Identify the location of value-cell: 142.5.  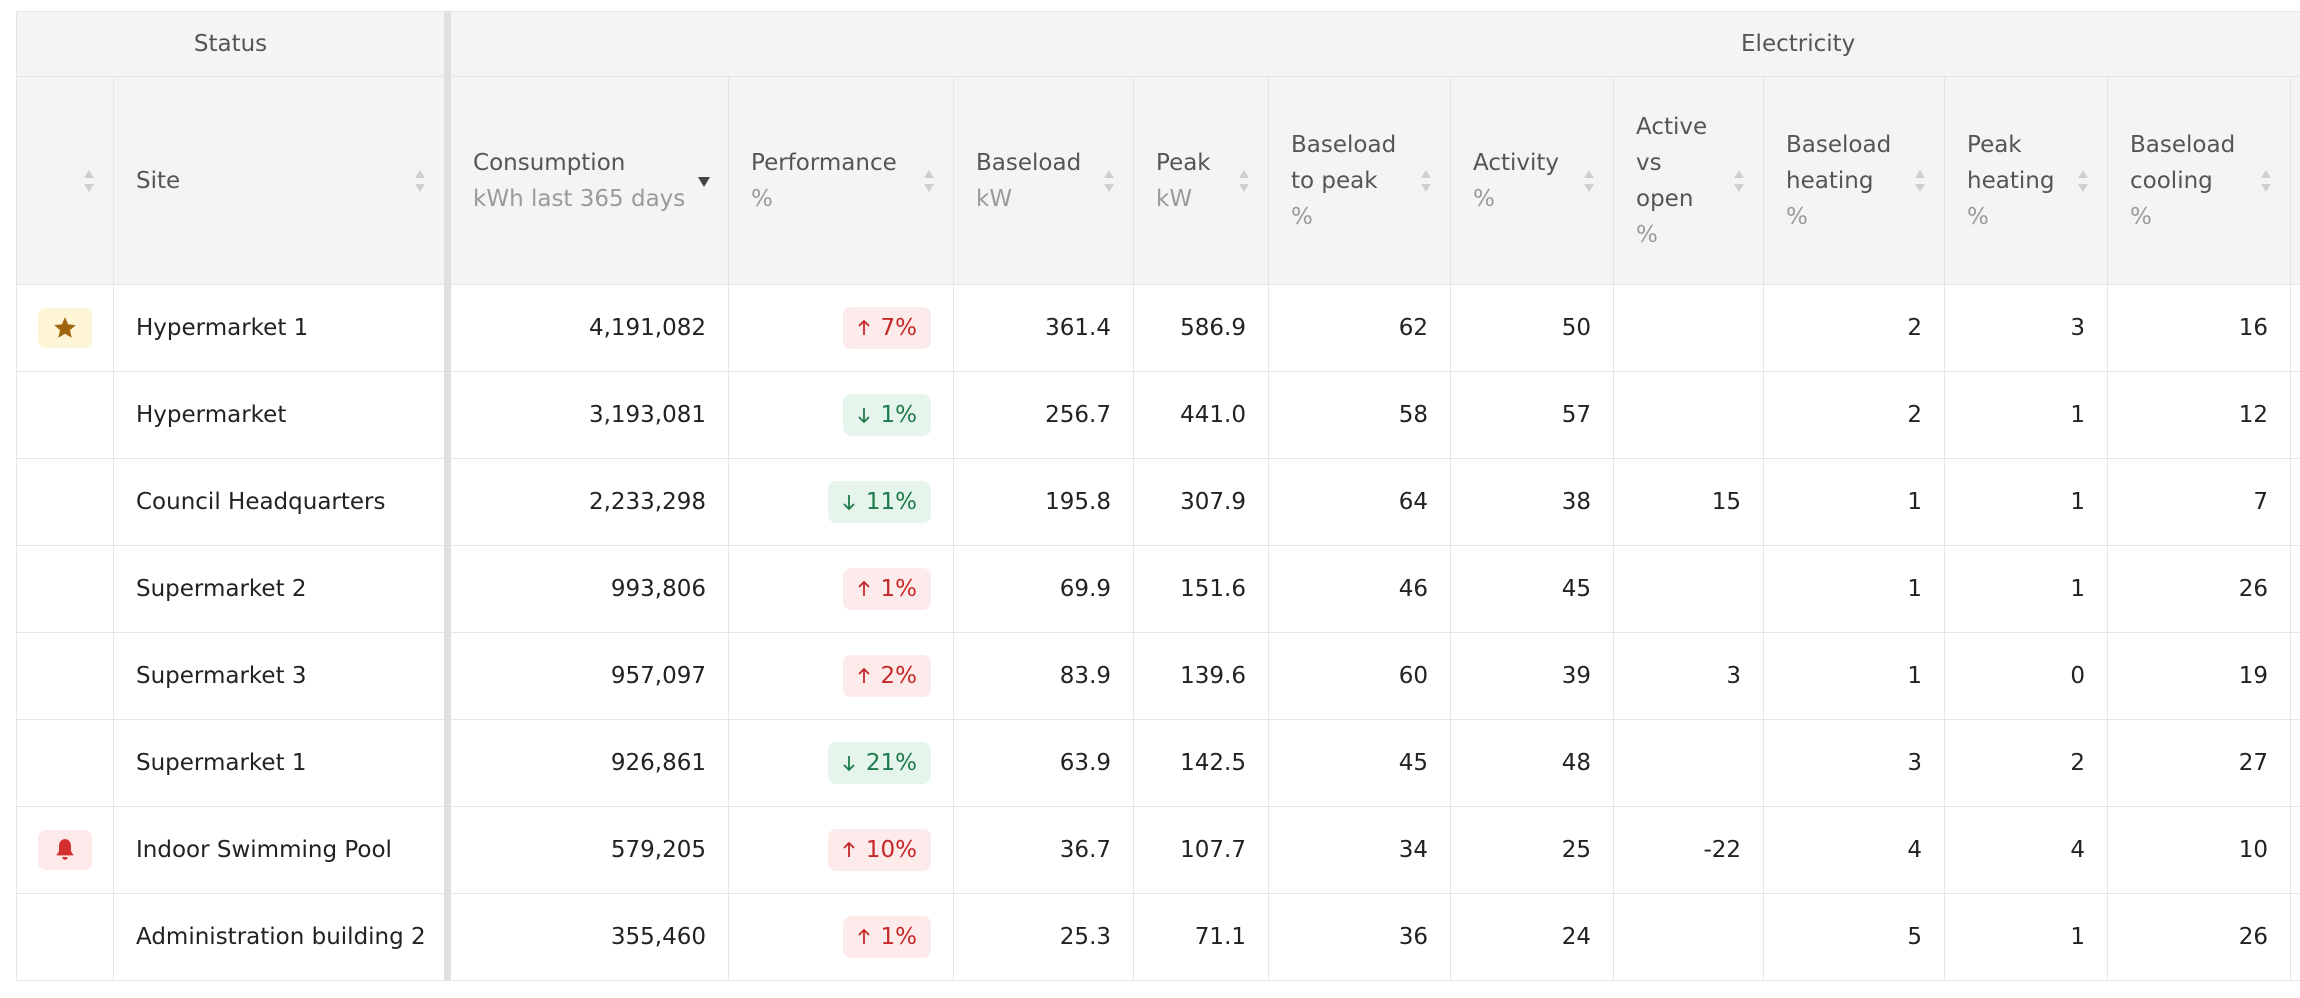
(1201, 763).